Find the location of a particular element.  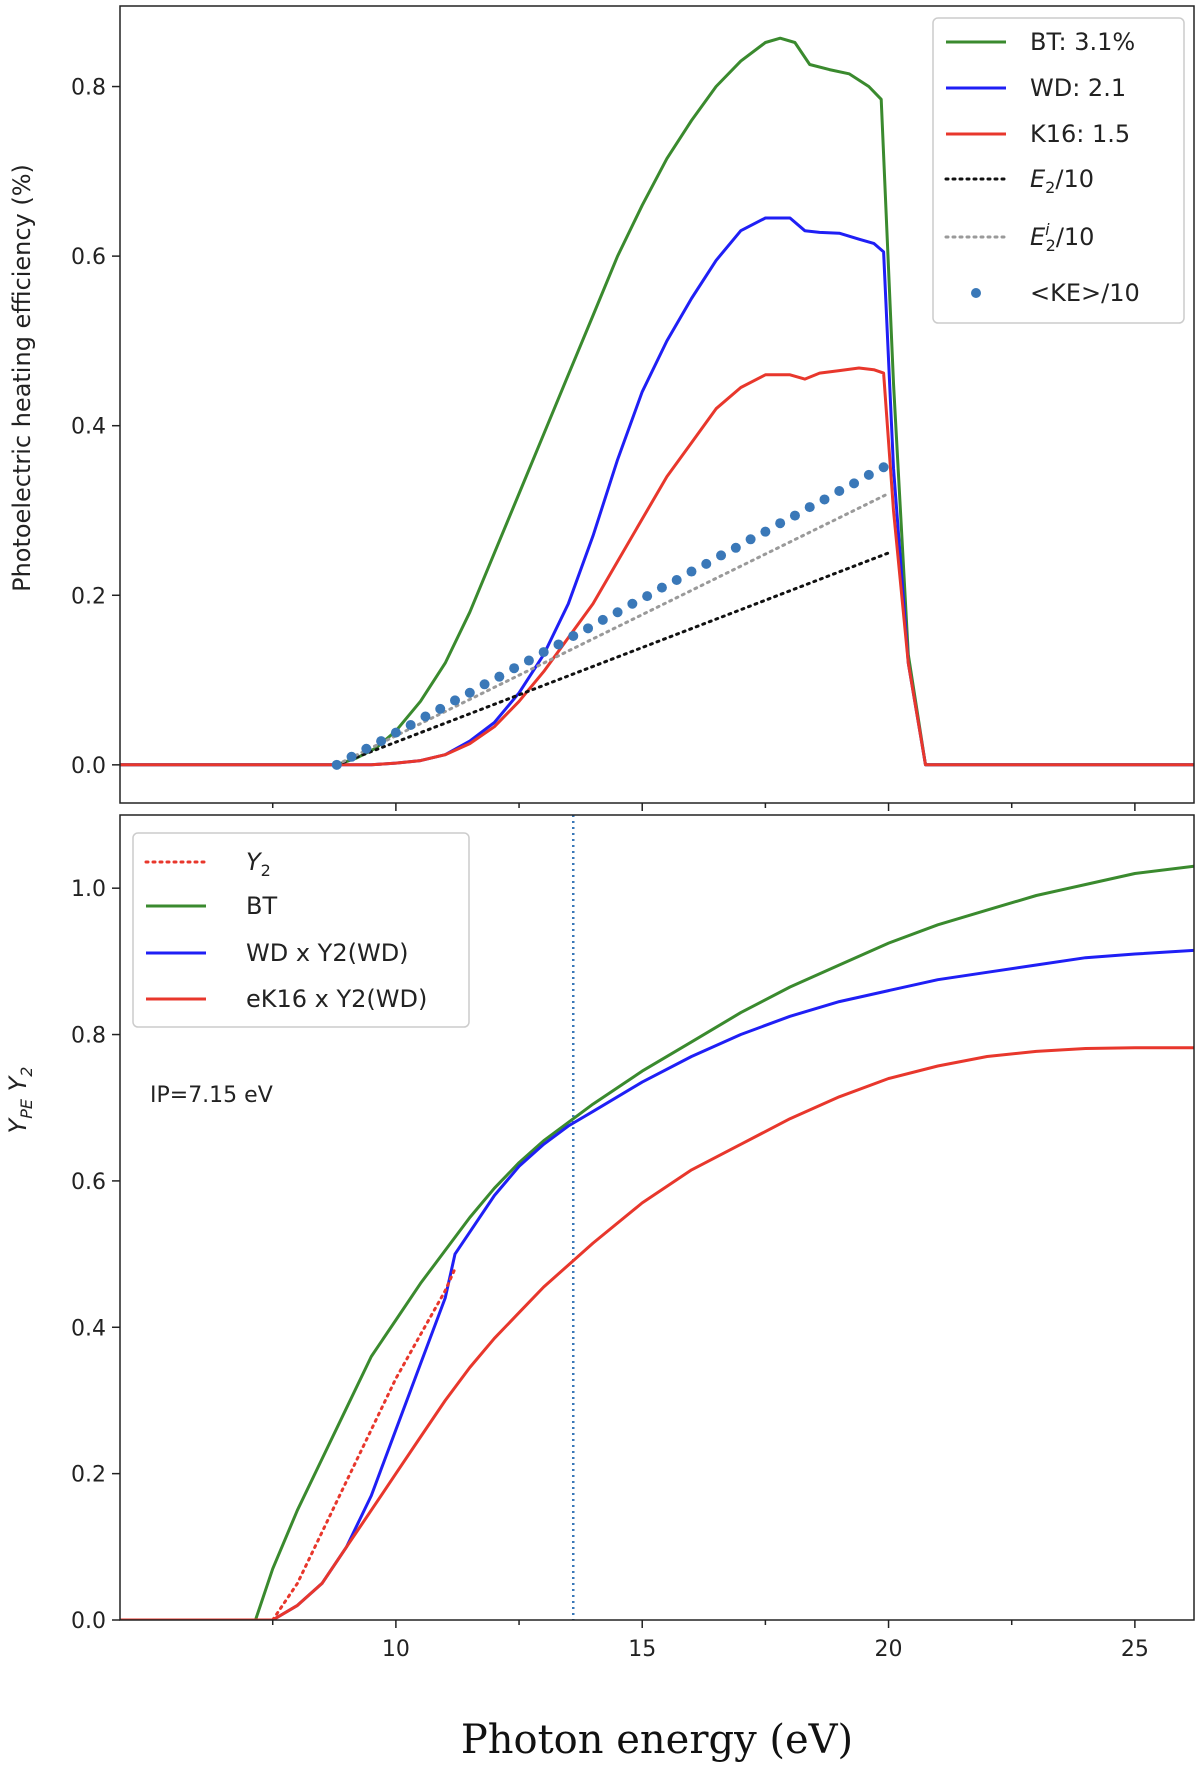

legend-e2i-sub: 2 is located at coordinates (1051, 245).